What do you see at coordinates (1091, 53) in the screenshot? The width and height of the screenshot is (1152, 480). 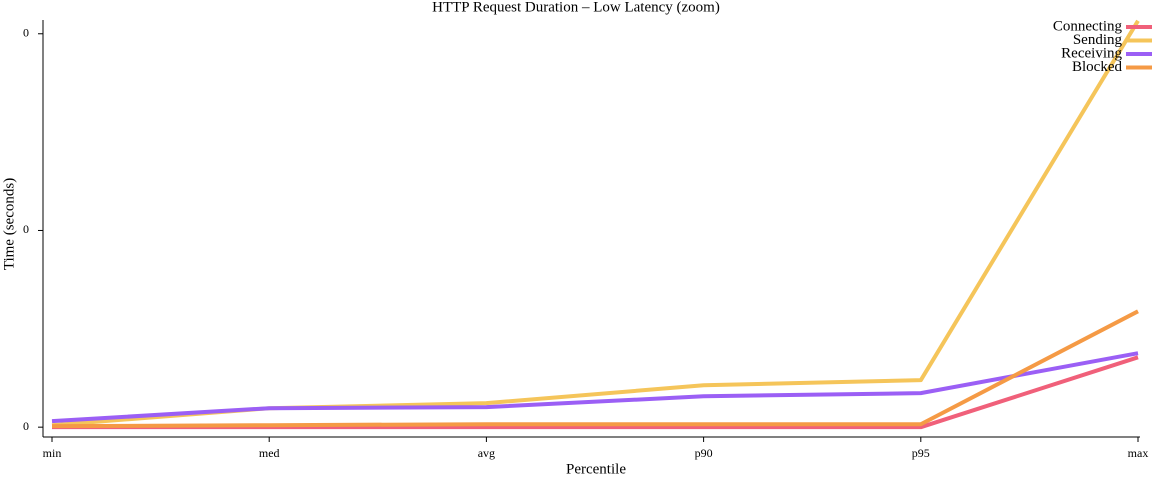 I see `legend-label: Receiving` at bounding box center [1091, 53].